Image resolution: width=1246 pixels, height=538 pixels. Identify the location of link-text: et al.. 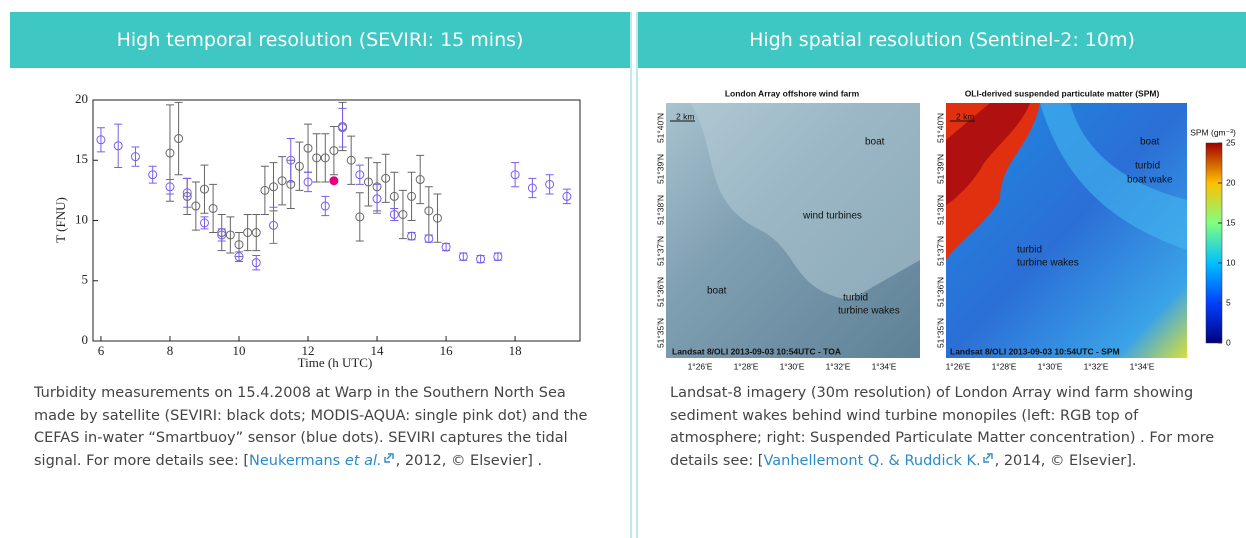
(363, 460).